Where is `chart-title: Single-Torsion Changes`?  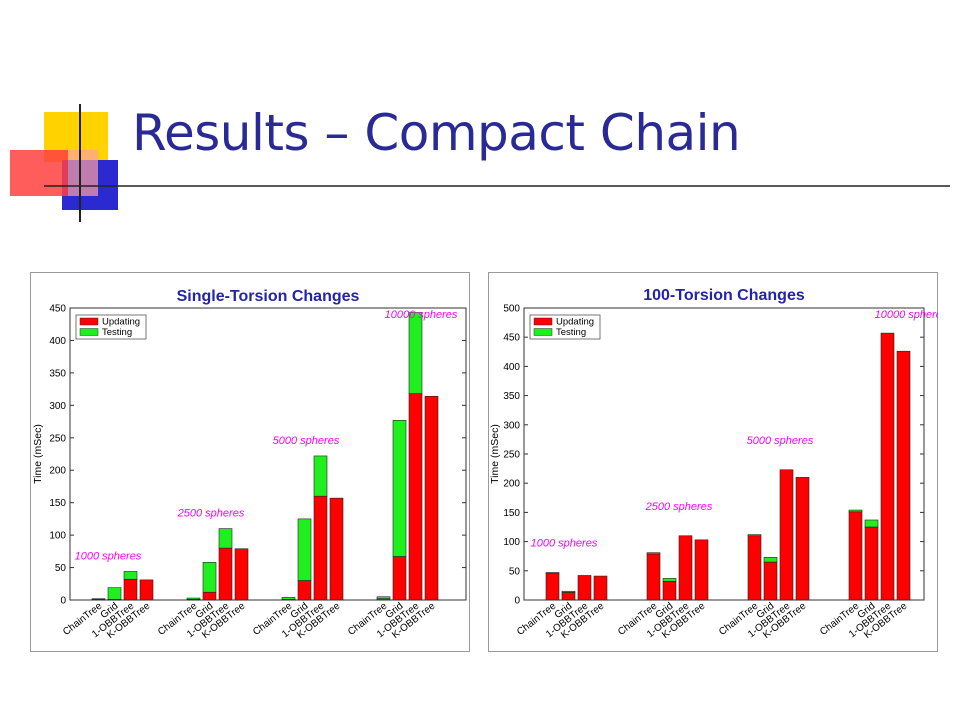 chart-title: Single-Torsion Changes is located at coordinates (268, 296).